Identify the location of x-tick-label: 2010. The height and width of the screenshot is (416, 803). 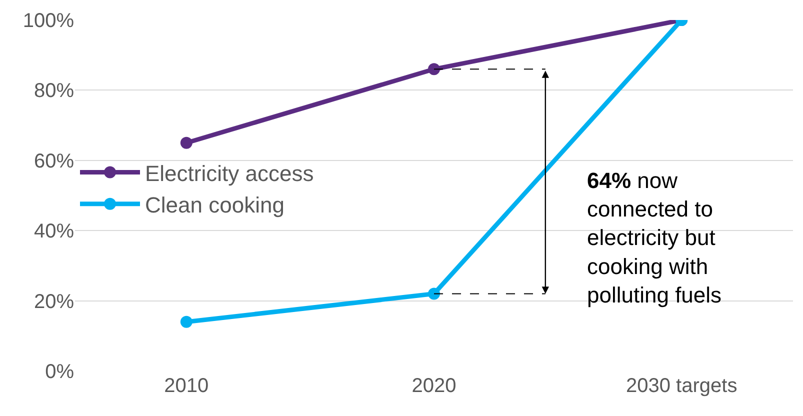
(186, 386).